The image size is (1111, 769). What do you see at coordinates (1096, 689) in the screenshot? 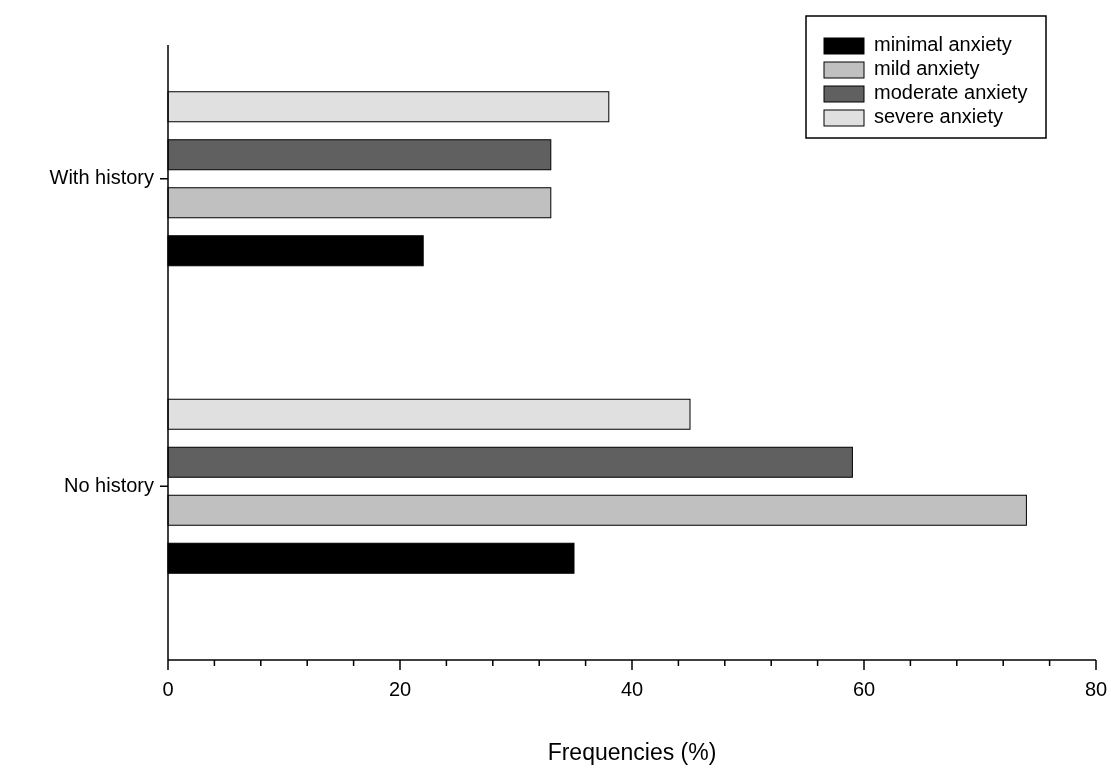
I see `x-tick-label: 80` at bounding box center [1096, 689].